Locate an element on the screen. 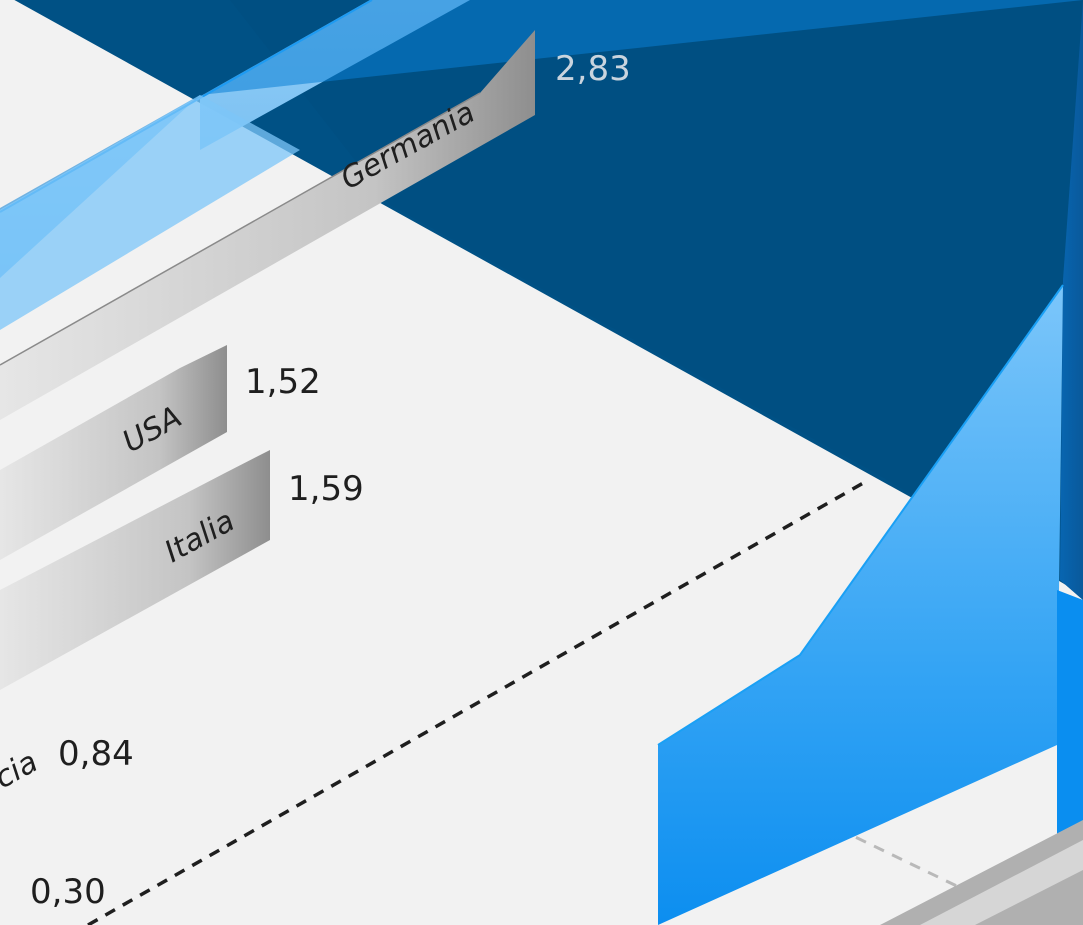 This screenshot has height=925, width=1083. bar-italia is located at coordinates (135, 570).